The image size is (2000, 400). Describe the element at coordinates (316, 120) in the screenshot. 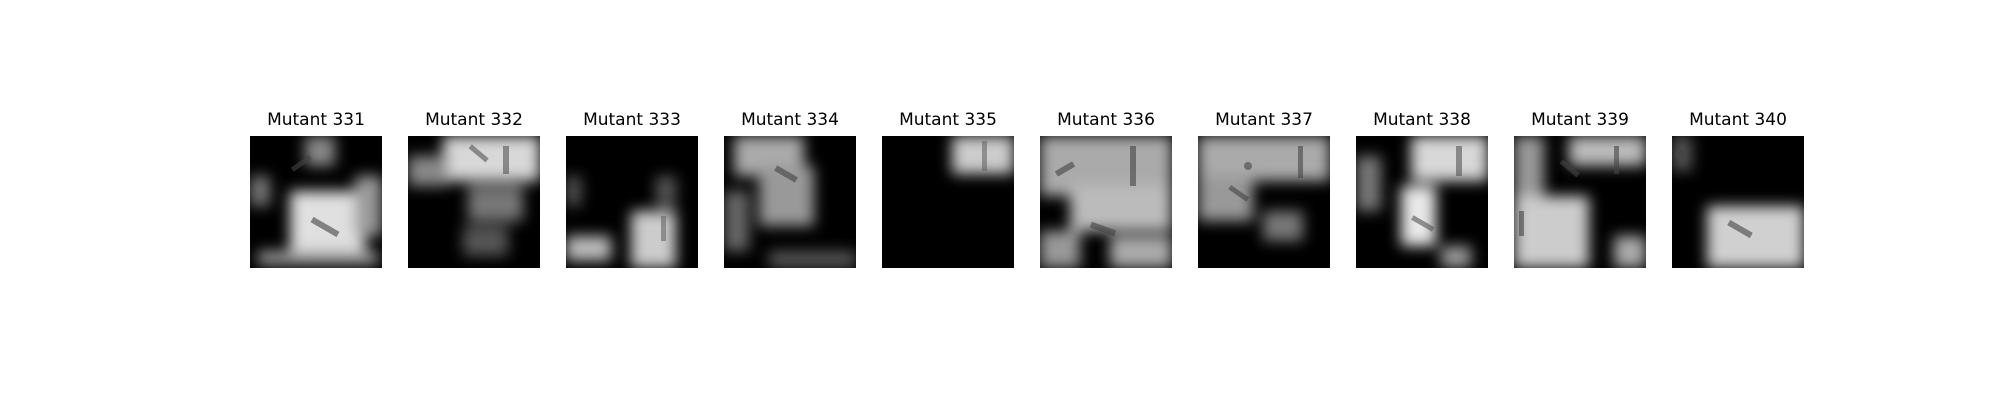

I see `panel-title: Mutant 331` at that location.